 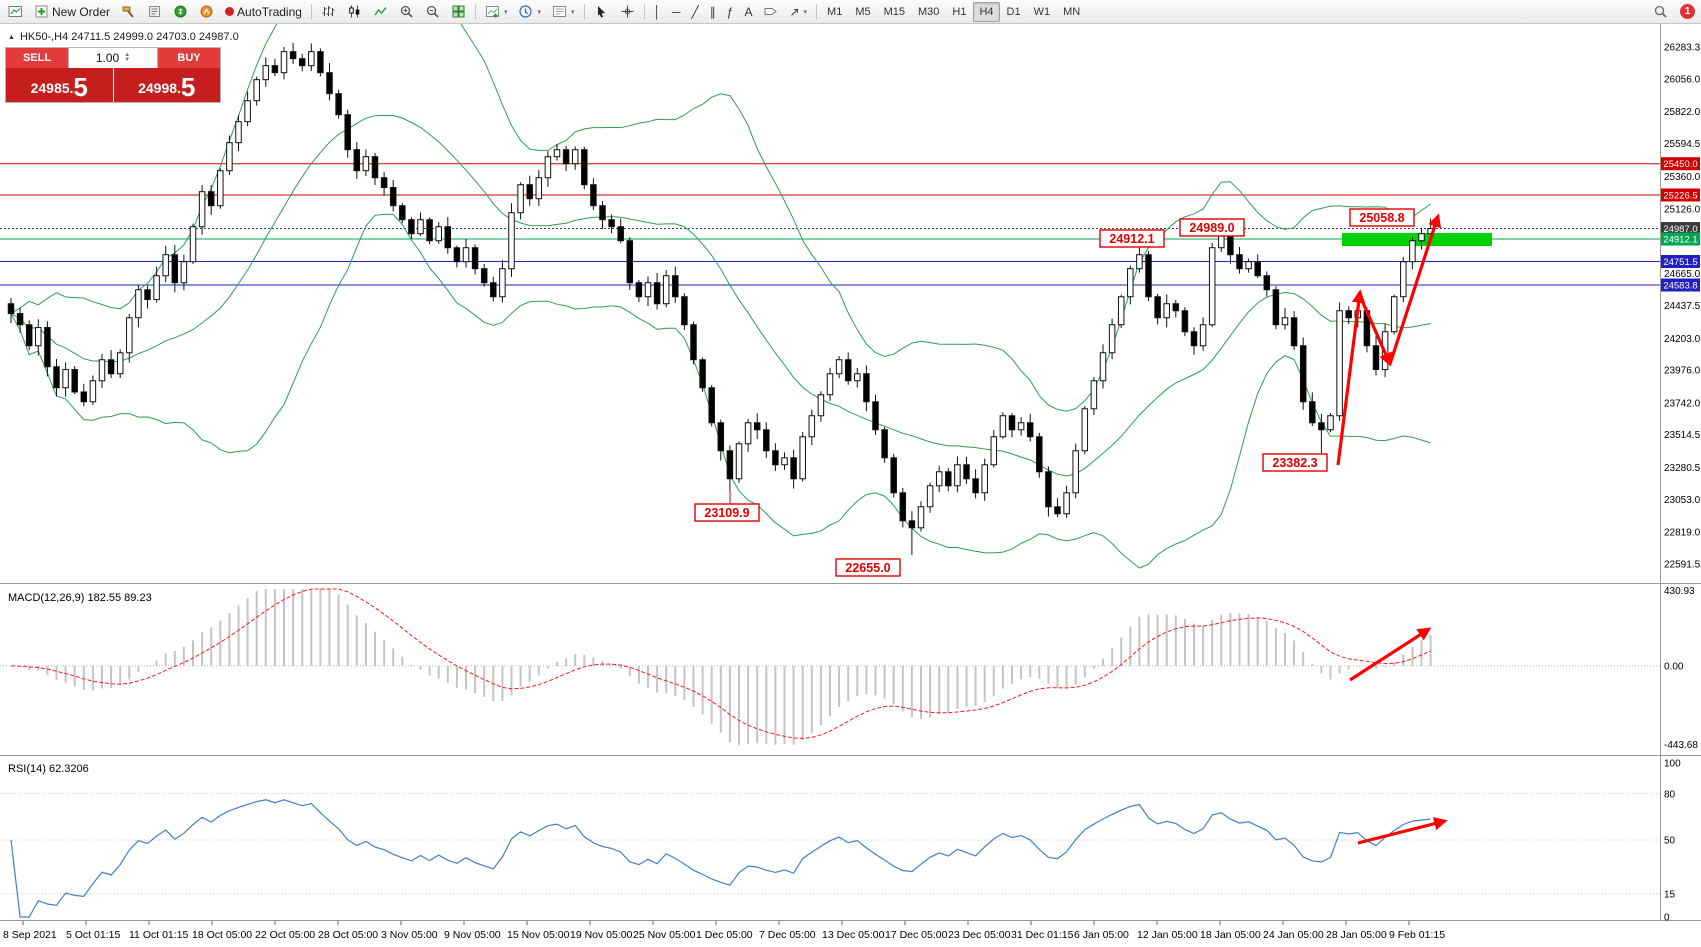 I want to click on svg-text: MACD(12,26,9) 182.55 89.23, so click(x=80, y=598).